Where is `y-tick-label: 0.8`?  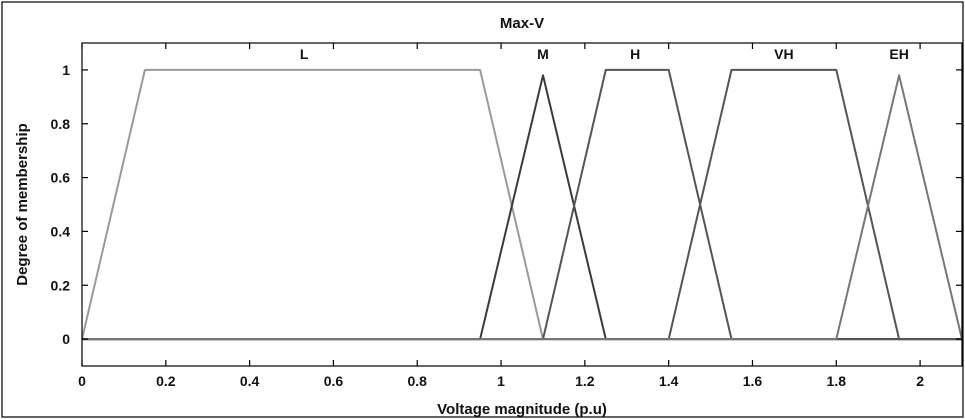 y-tick-label: 0.8 is located at coordinates (61, 124).